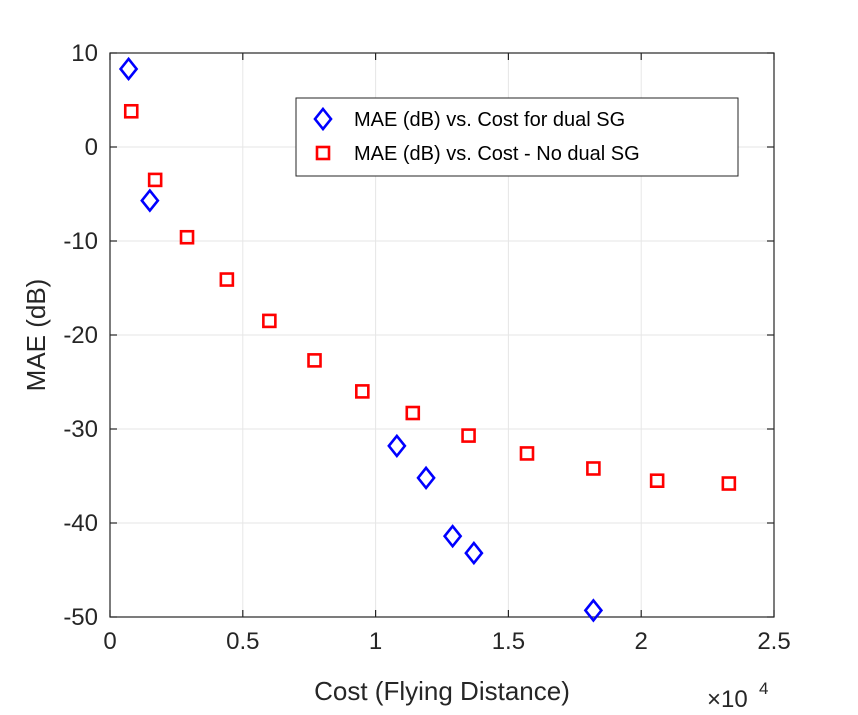 Image resolution: width=858 pixels, height=715 pixels. I want to click on legend-label-no-dual-sg: MAE (dB) vs. Cost - No dual SG, so click(497, 154).